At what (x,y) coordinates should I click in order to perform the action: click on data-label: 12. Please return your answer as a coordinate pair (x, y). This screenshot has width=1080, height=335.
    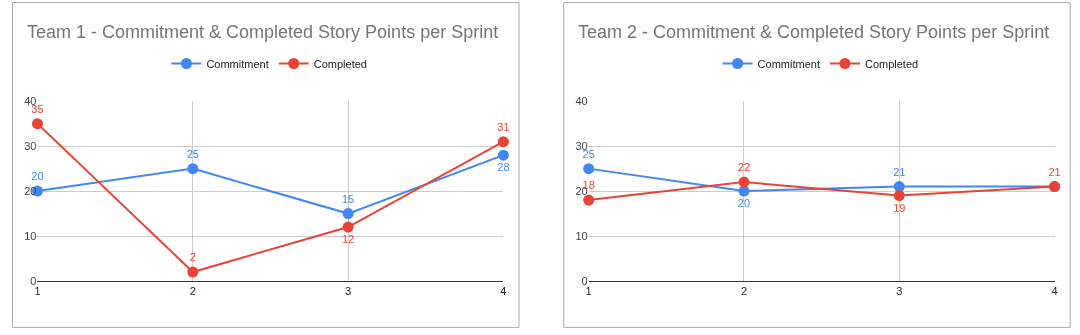
    Looking at the image, I should click on (348, 239).